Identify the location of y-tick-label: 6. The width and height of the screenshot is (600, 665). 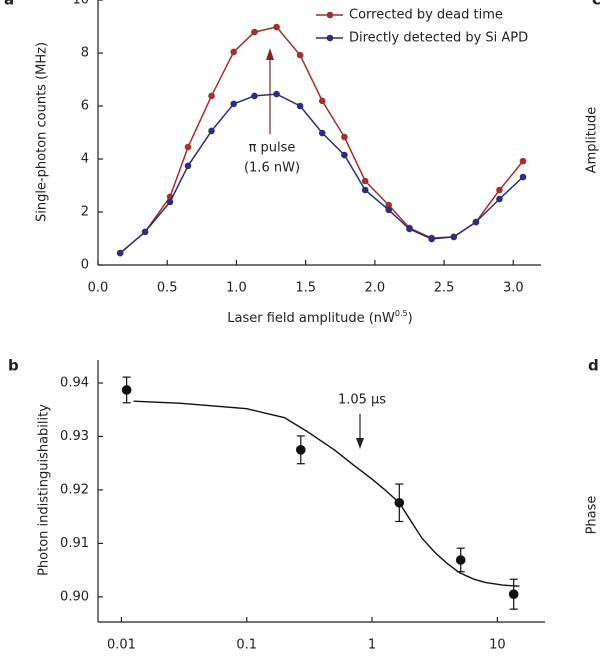
(85, 106).